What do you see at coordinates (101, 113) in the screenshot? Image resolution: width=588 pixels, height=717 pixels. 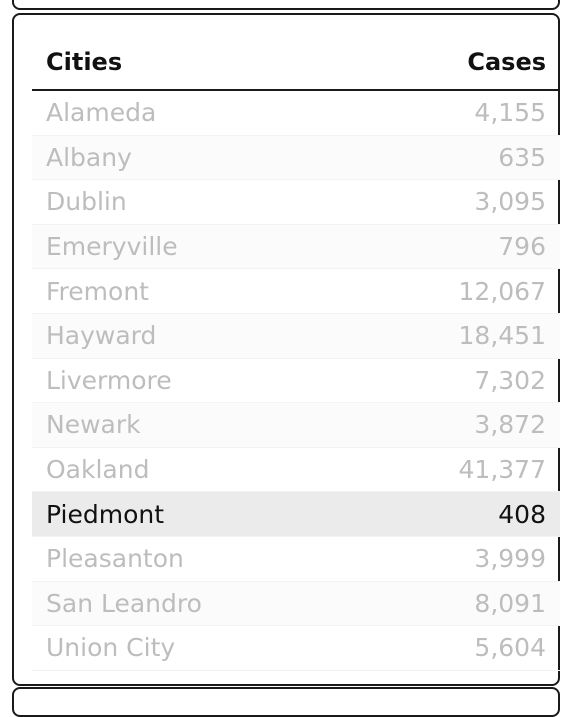 I see `city-cell: Alameda` at bounding box center [101, 113].